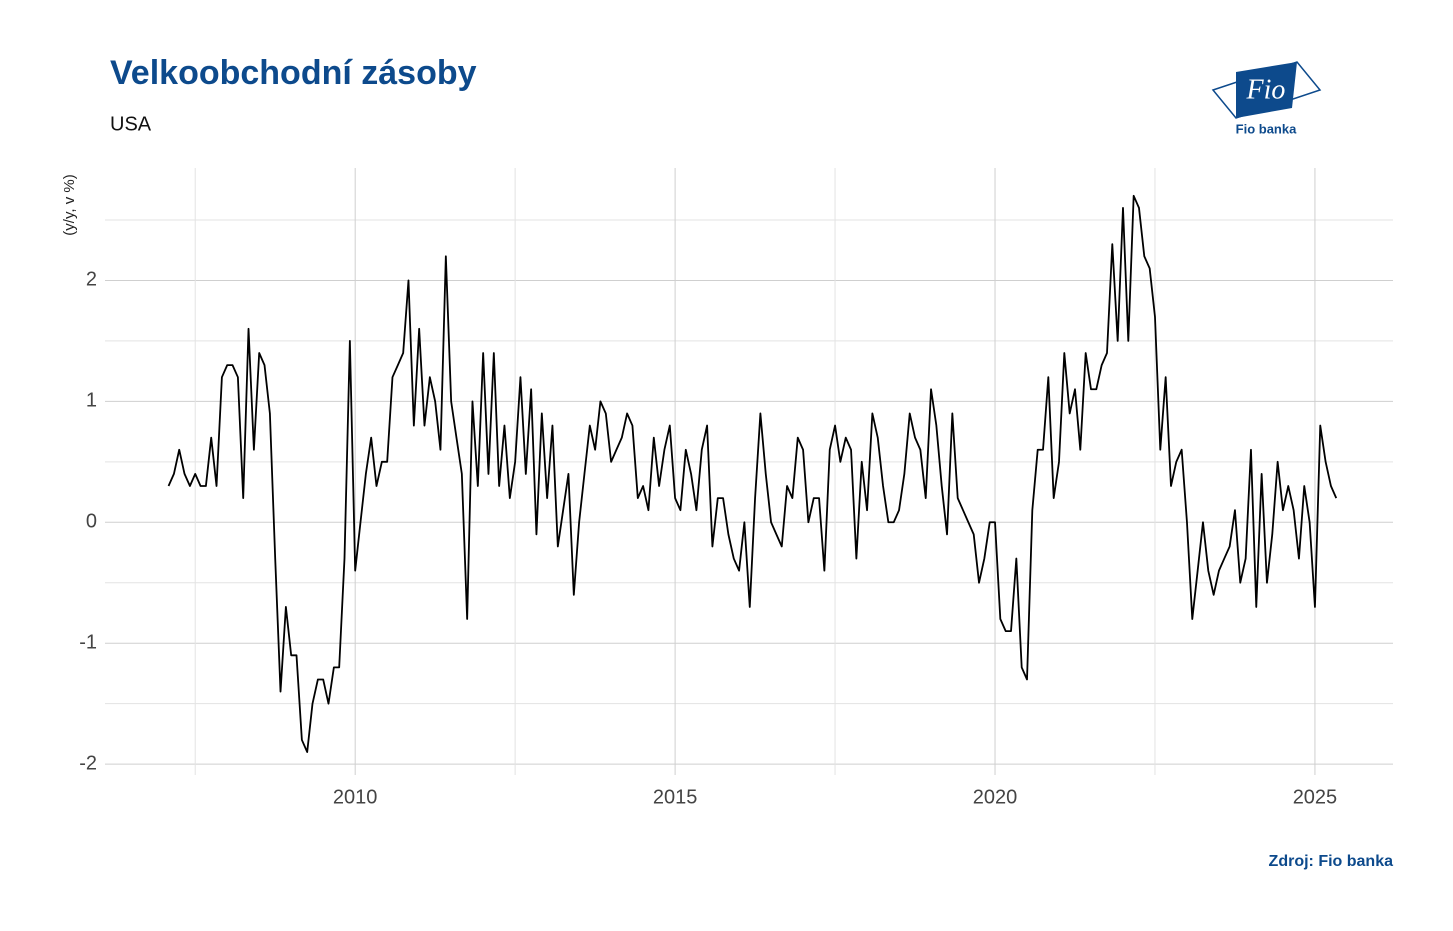 This screenshot has width=1453, height=931. I want to click on x-tick-label: 2025, so click(1315, 797).